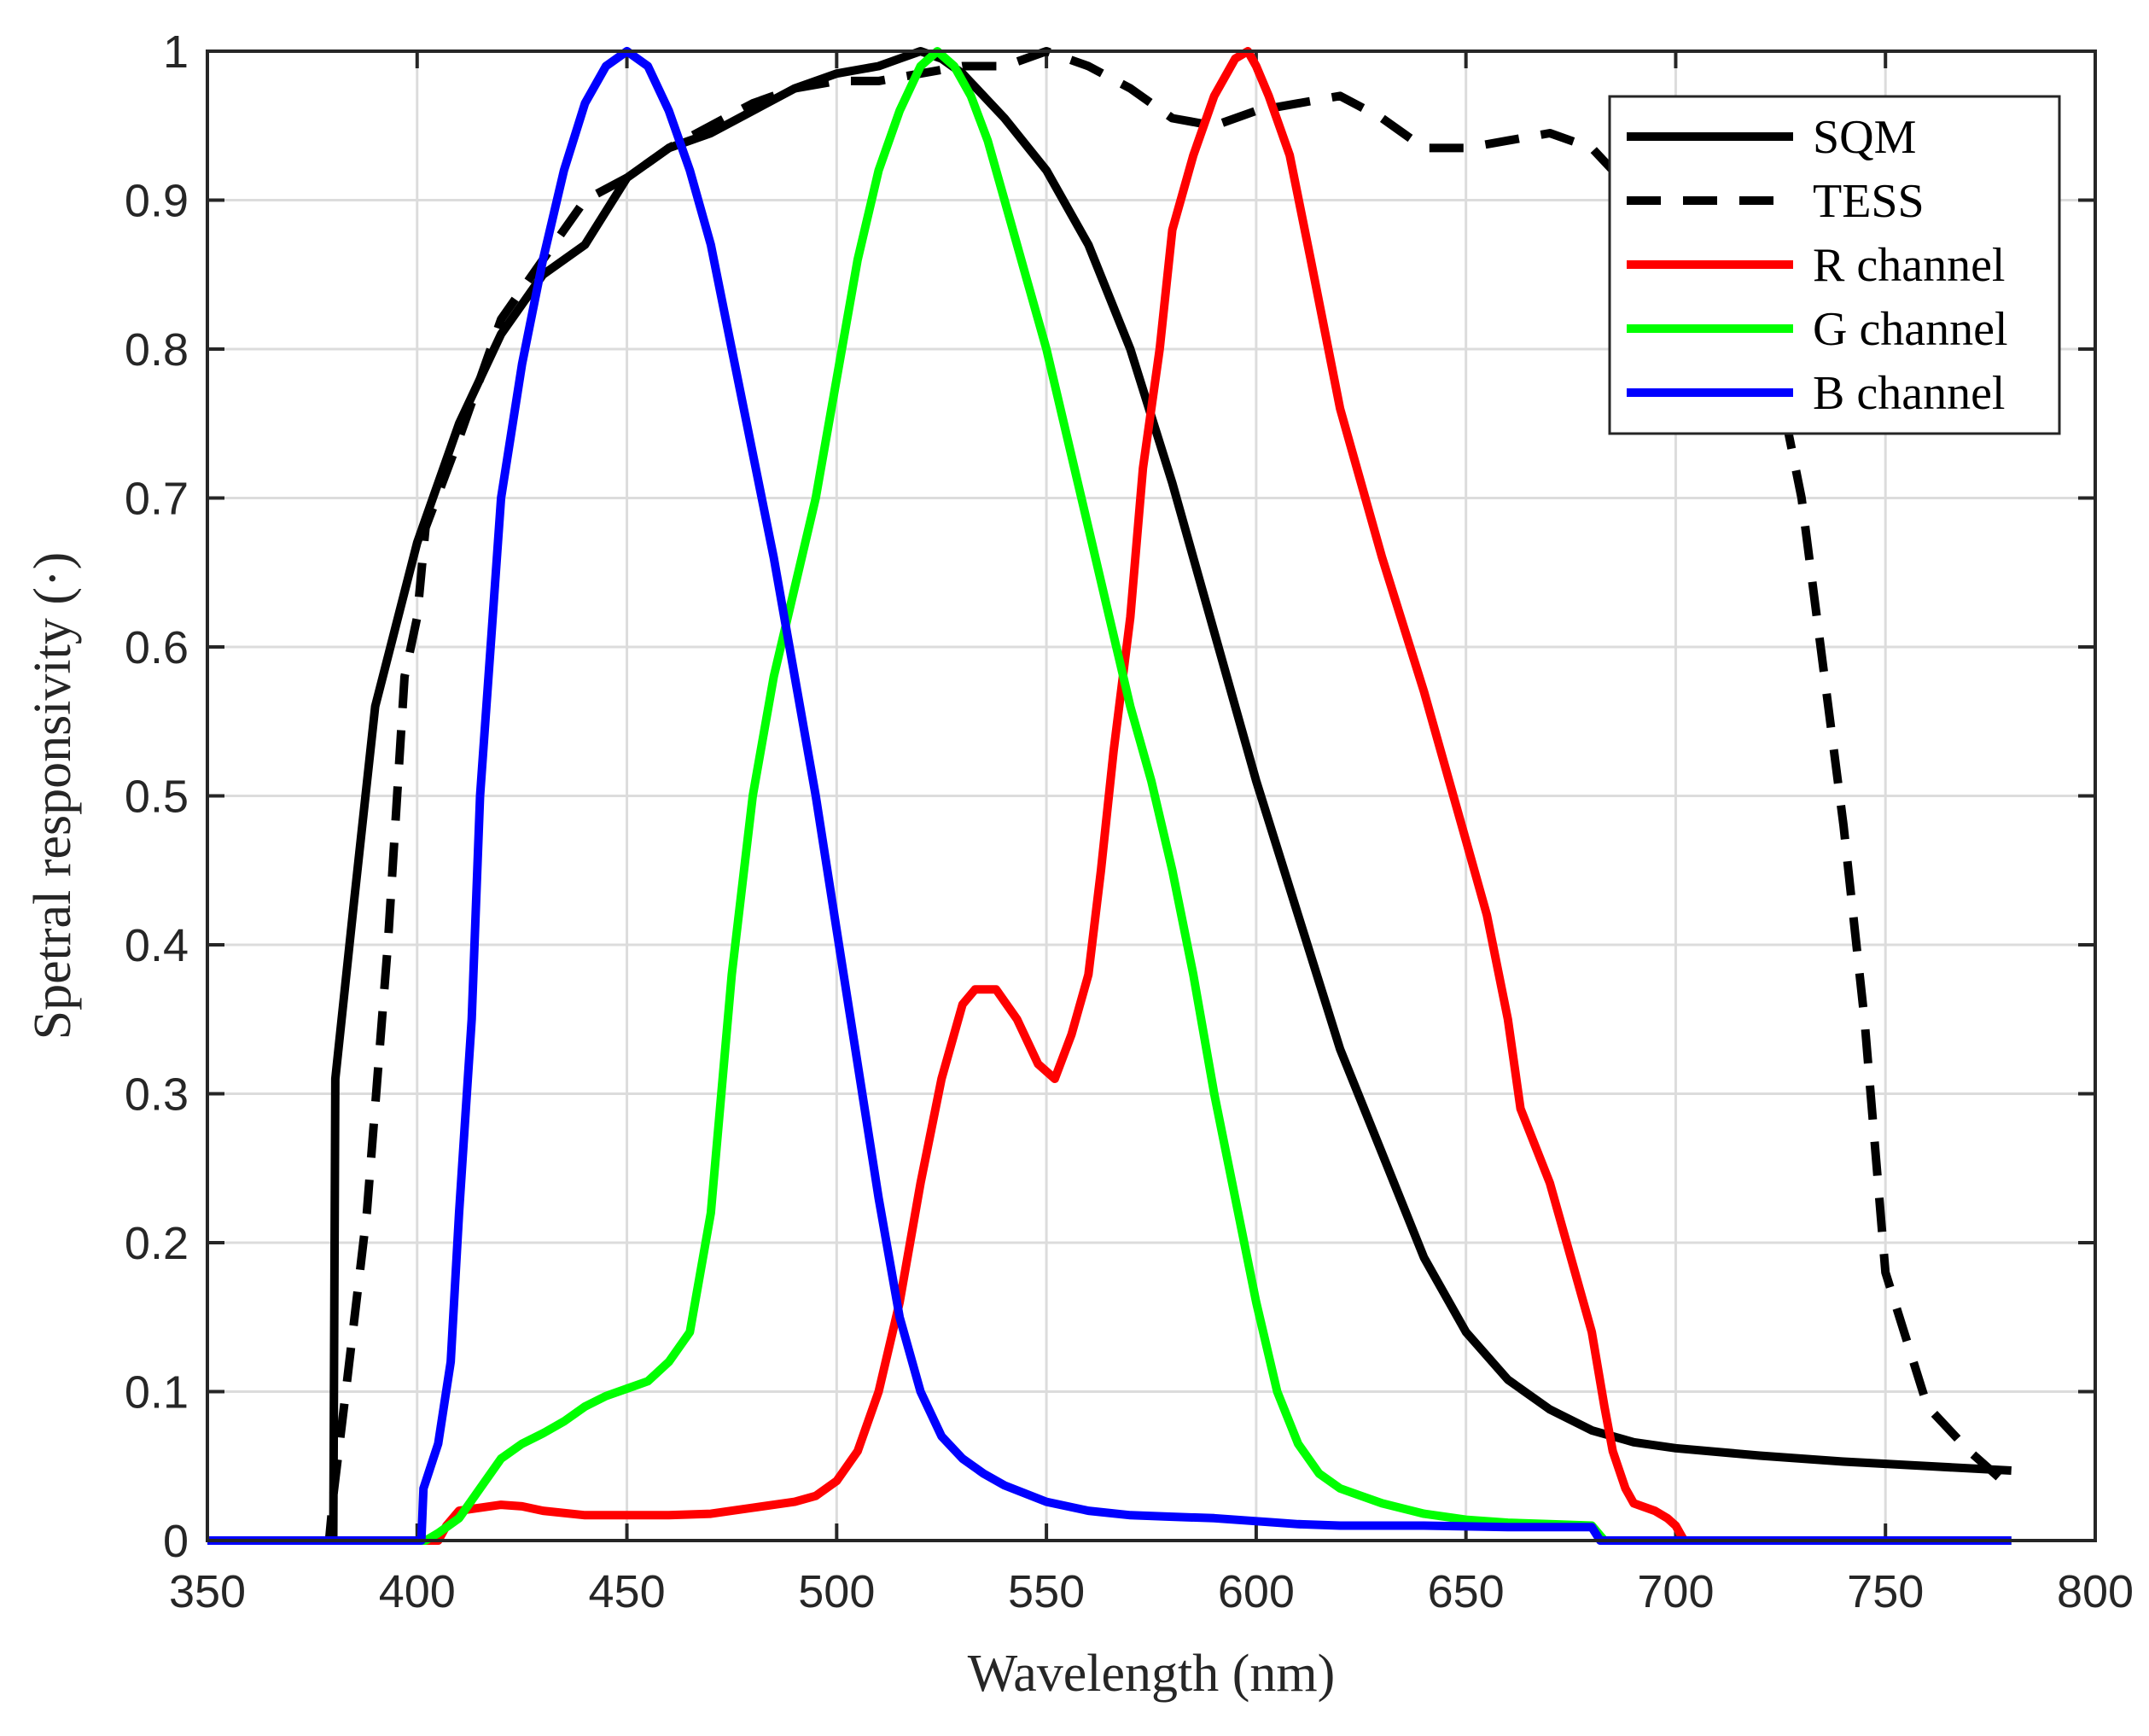 This screenshot has height=1736, width=2149. What do you see at coordinates (157, 945) in the screenshot?
I see `y-tick-label: 0.4` at bounding box center [157, 945].